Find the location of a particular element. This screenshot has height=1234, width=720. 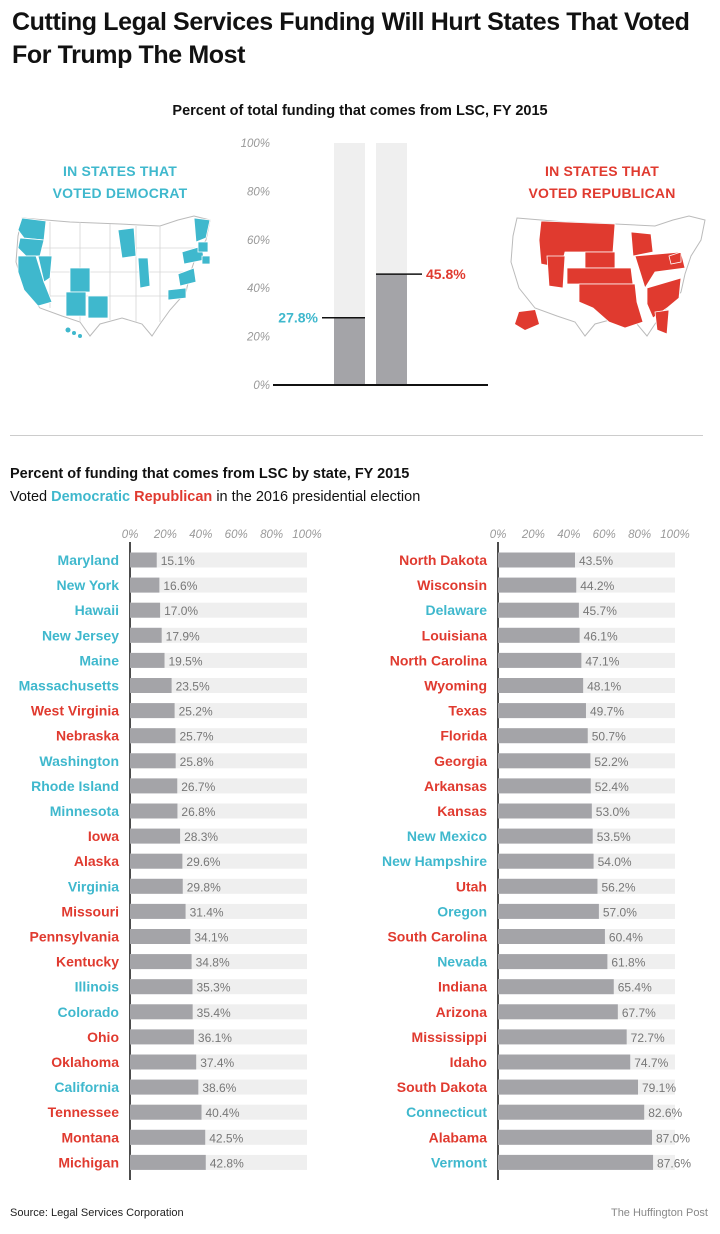

state-value: 25.8% is located at coordinates (197, 762).